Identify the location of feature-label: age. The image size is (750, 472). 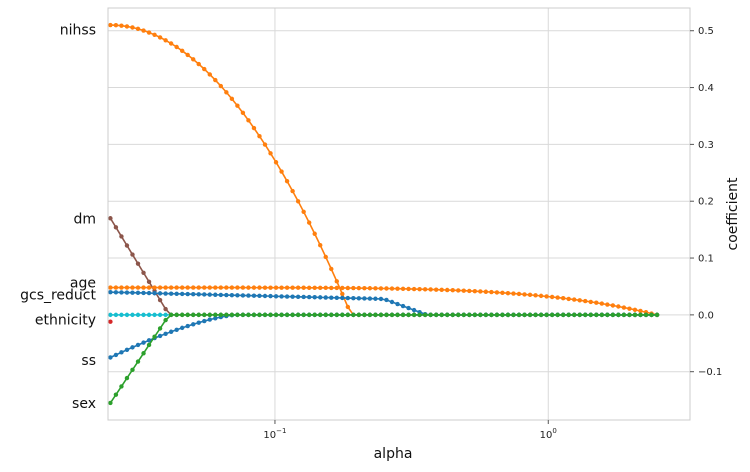
(83, 283).